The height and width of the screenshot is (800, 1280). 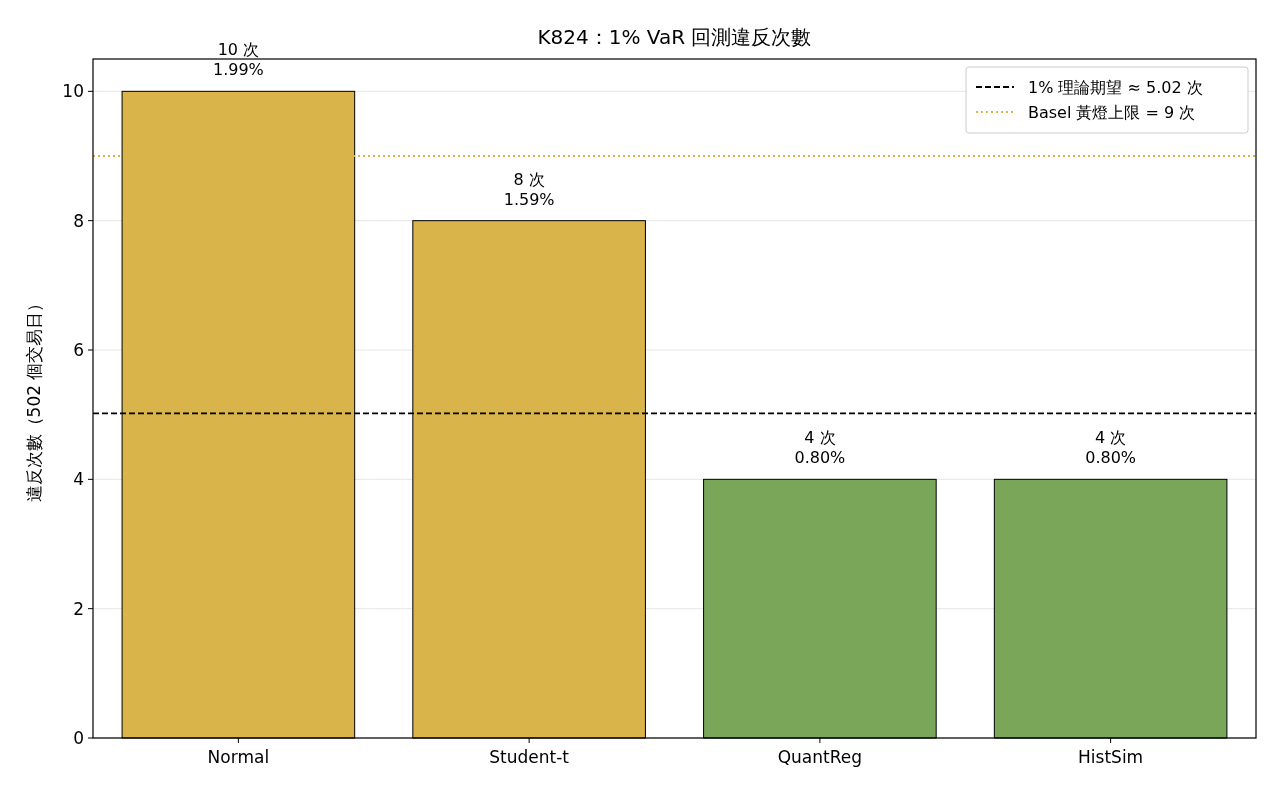 I want to click on y-tick-label: 0, so click(x=78, y=737).